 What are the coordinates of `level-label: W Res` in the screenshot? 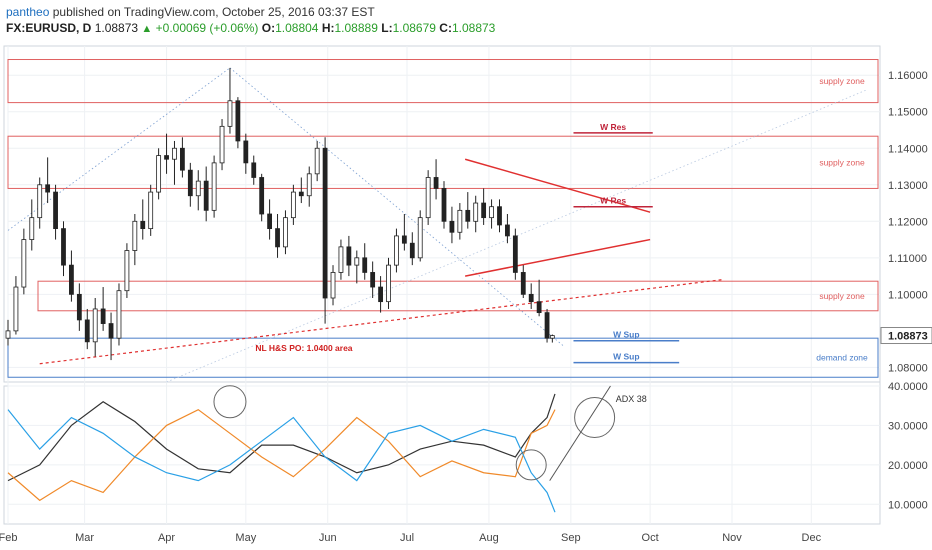 It's located at (613, 201).